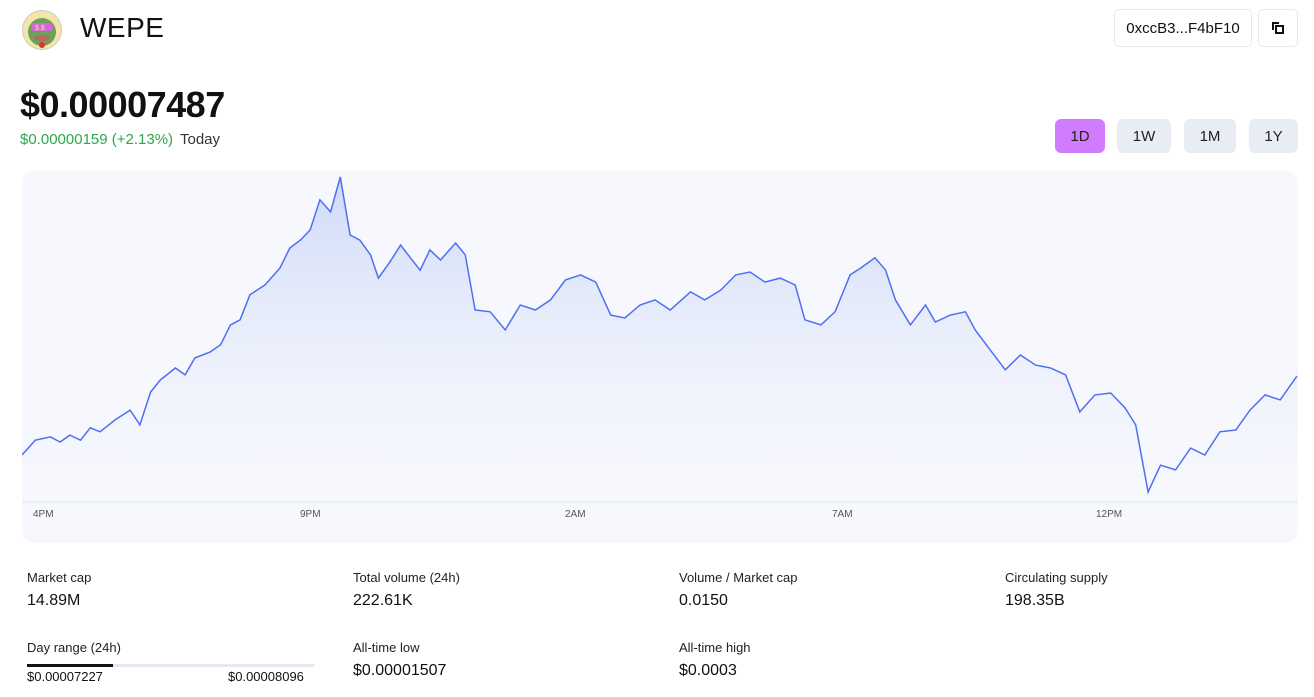  Describe the element at coordinates (738, 577) in the screenshot. I see `volume-mcap-label: Volume / Market cap` at that location.